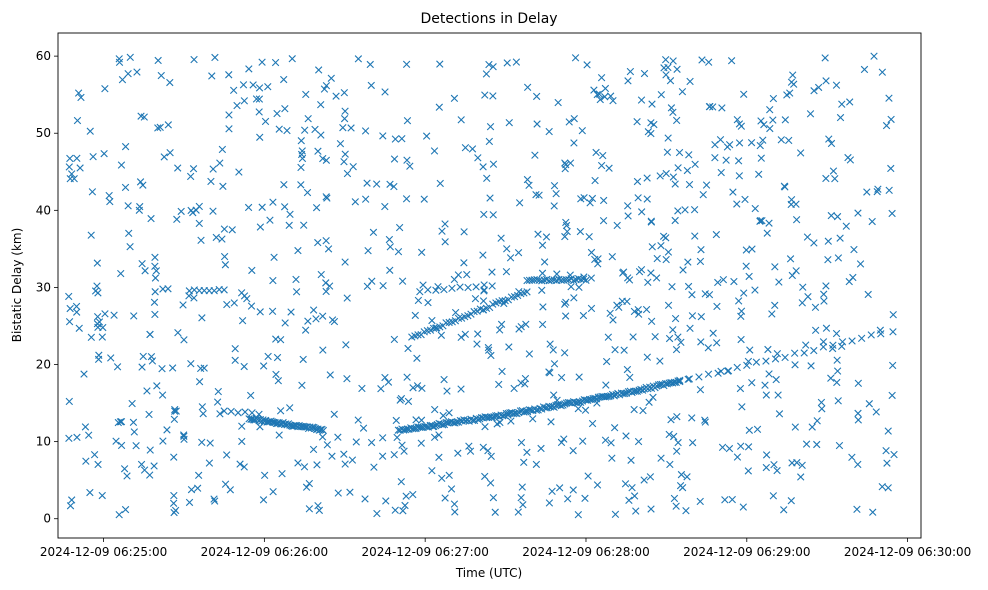  I want to click on x-tick-label: 2024-12-09 06:27:00, so click(424, 552).